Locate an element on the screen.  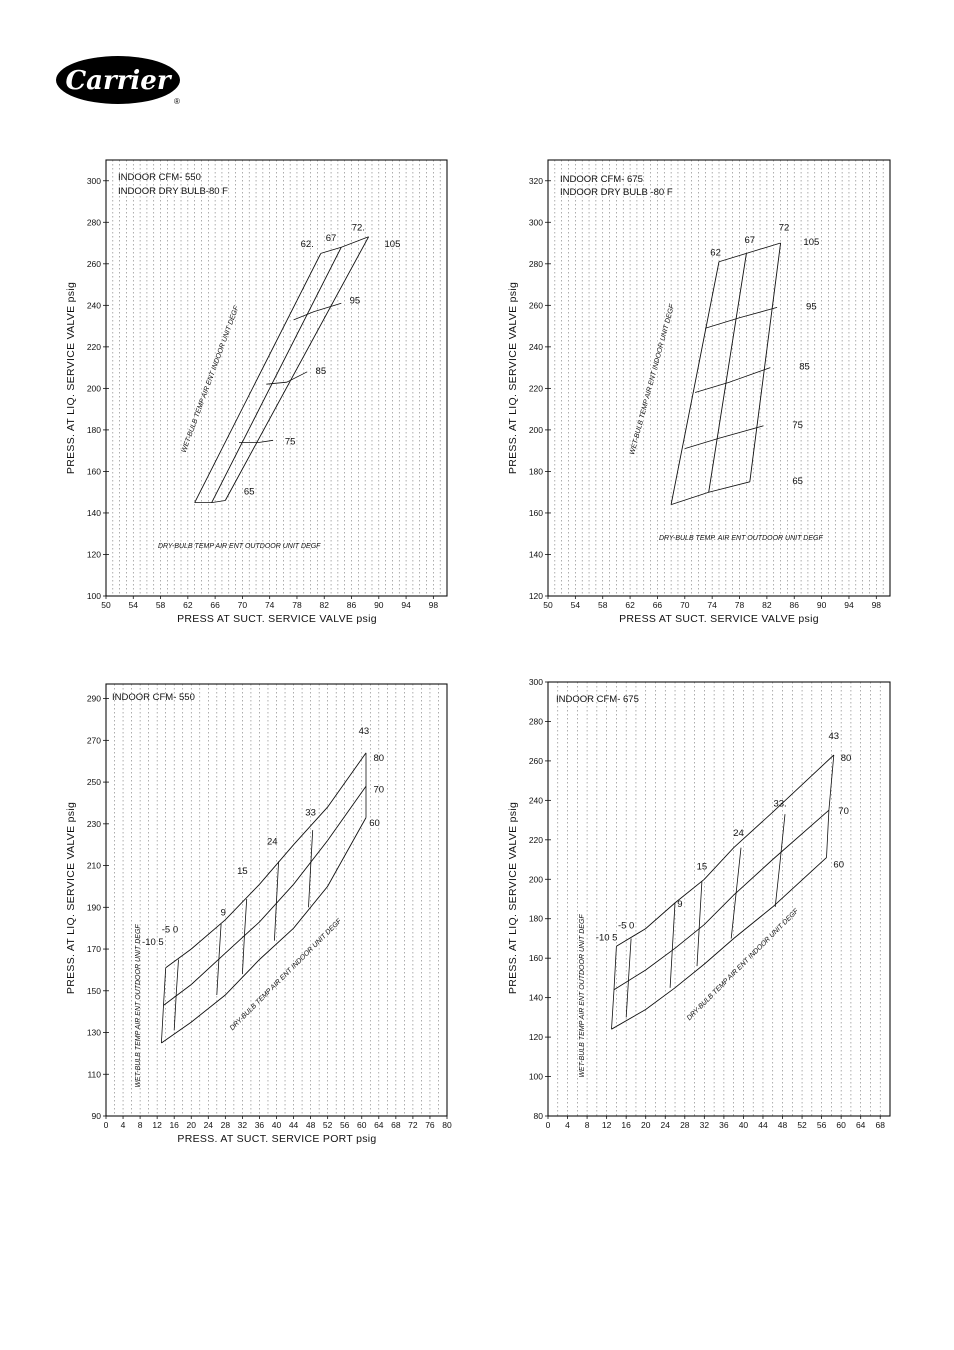
y-tick-label: 320 is located at coordinates (536, 181).